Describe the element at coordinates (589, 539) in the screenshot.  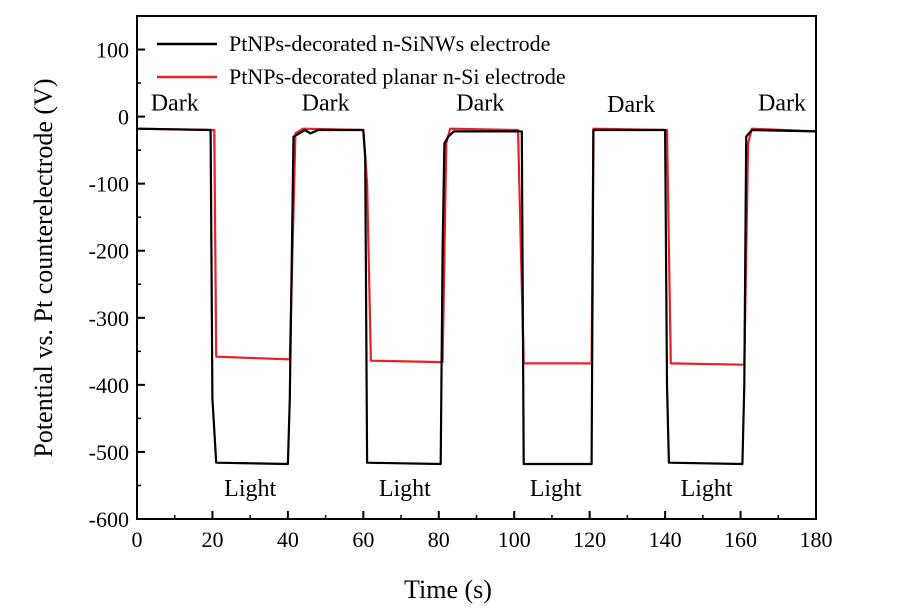
I see `x-tick-label: 120` at that location.